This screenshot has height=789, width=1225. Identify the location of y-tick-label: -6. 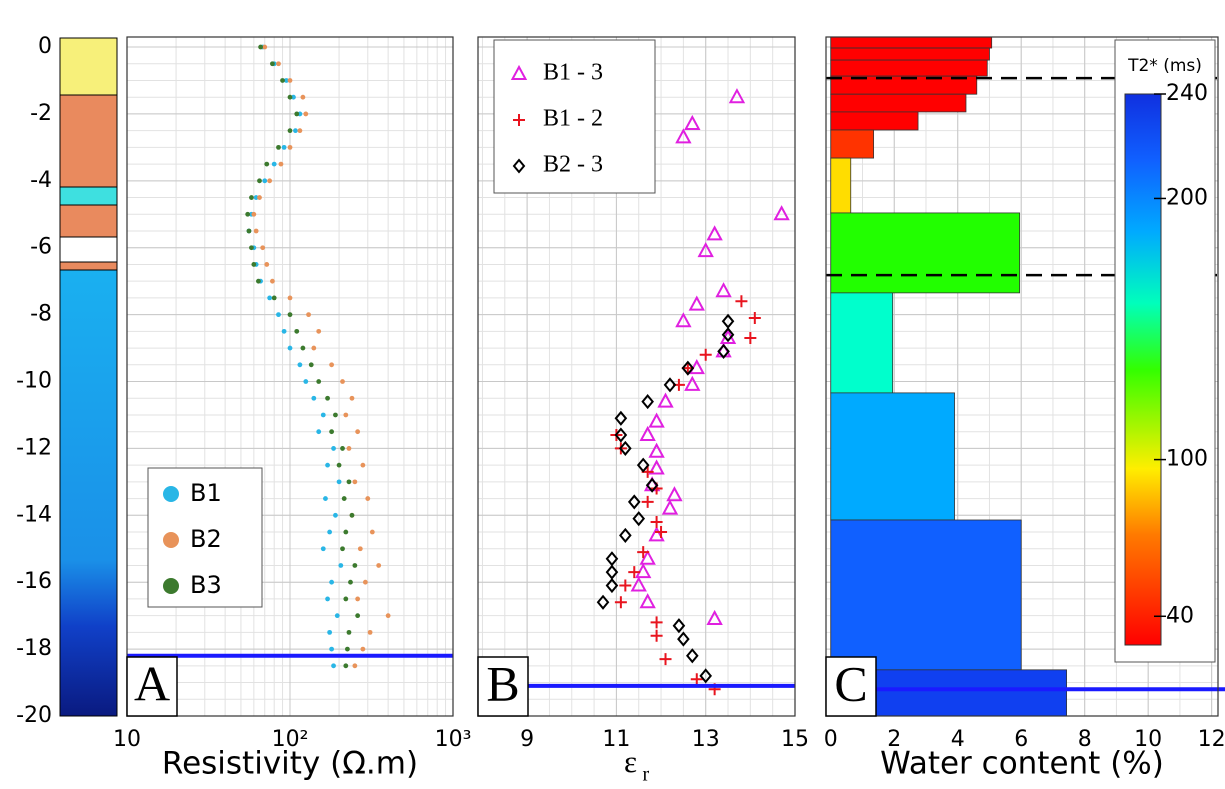
(41, 247).